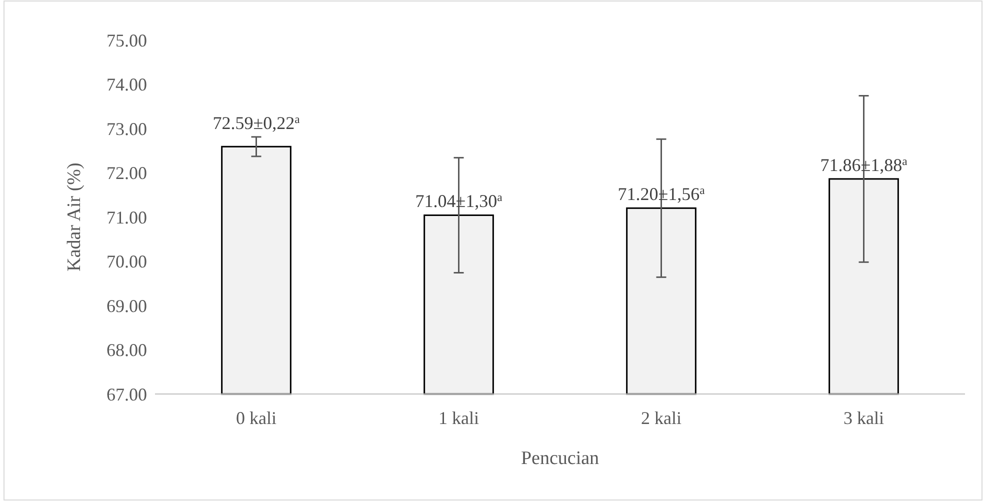 Image resolution: width=987 pixels, height=502 pixels. Describe the element at coordinates (126, 262) in the screenshot. I see `y-tick-label: 70.00` at that location.